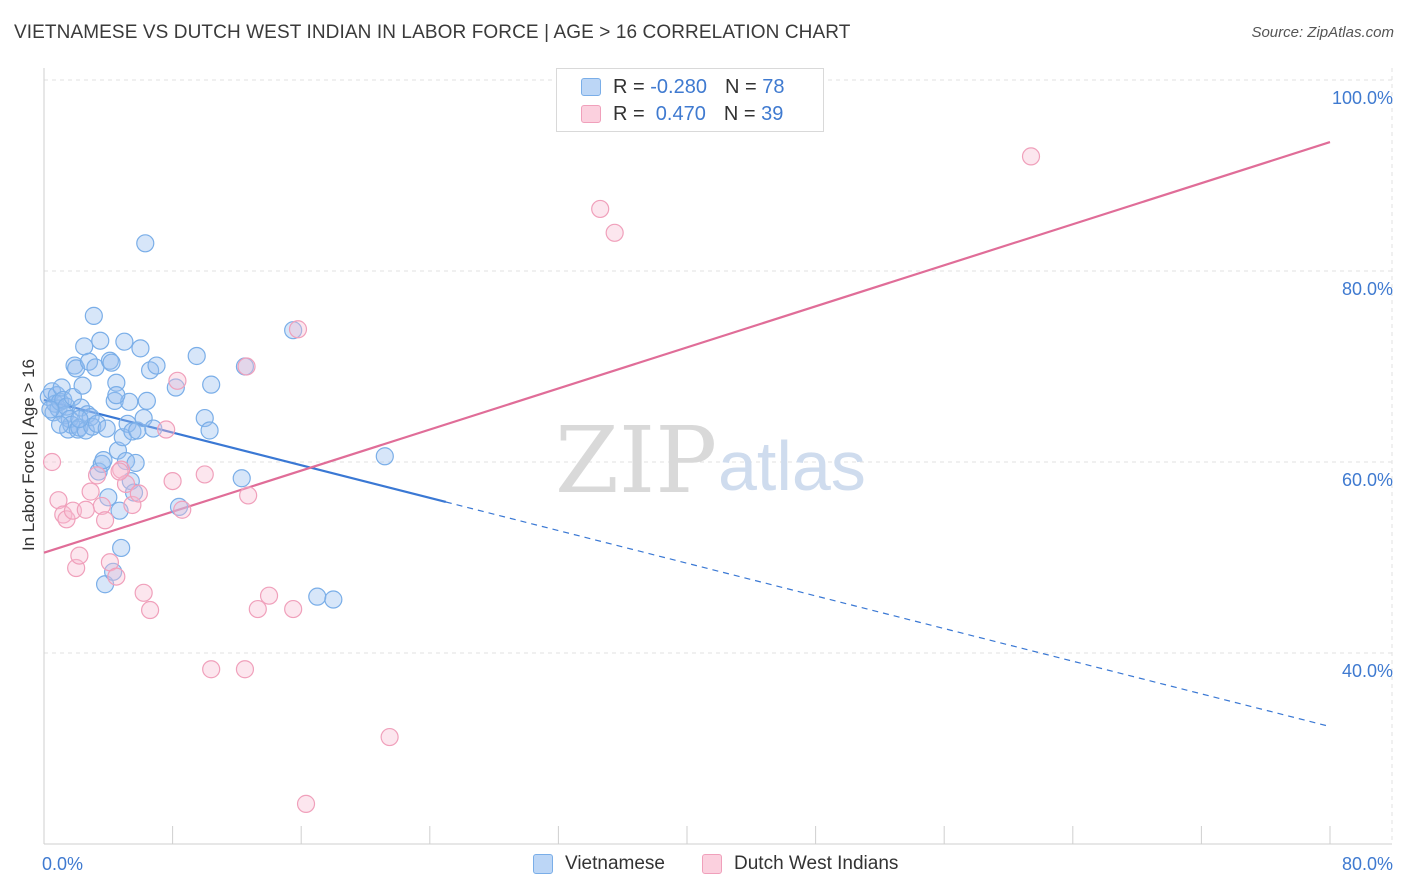 This screenshot has height=892, width=1406. I want to click on y-axis-label: In Labor Force | Age > 16, so click(28, 455).